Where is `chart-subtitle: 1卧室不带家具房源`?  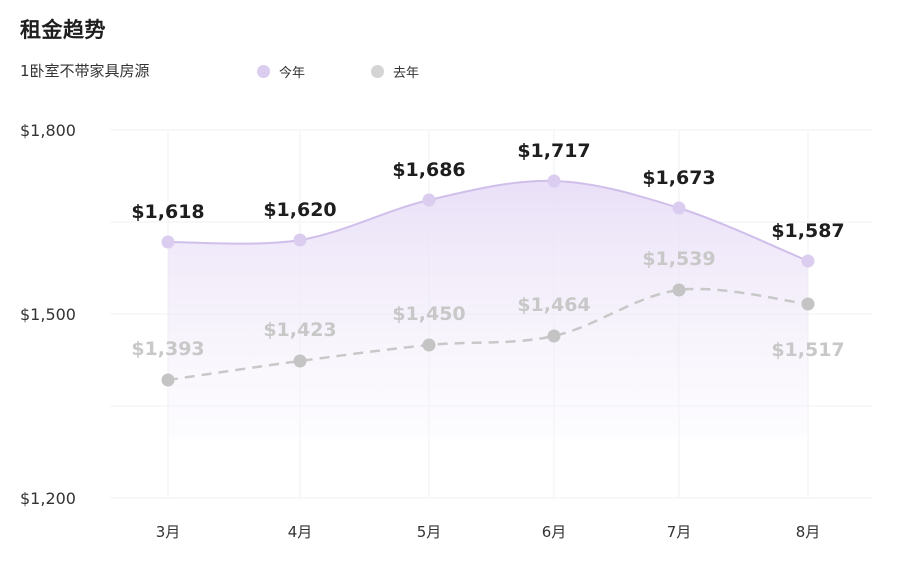 chart-subtitle: 1卧室不带家具房源 is located at coordinates (85, 71).